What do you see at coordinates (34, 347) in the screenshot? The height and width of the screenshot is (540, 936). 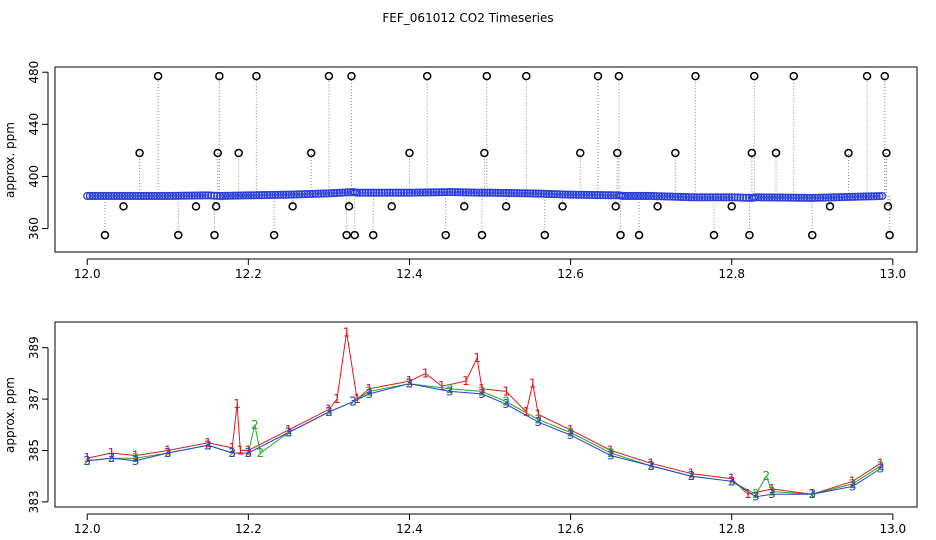 I see `y-tick-label: 389` at bounding box center [34, 347].